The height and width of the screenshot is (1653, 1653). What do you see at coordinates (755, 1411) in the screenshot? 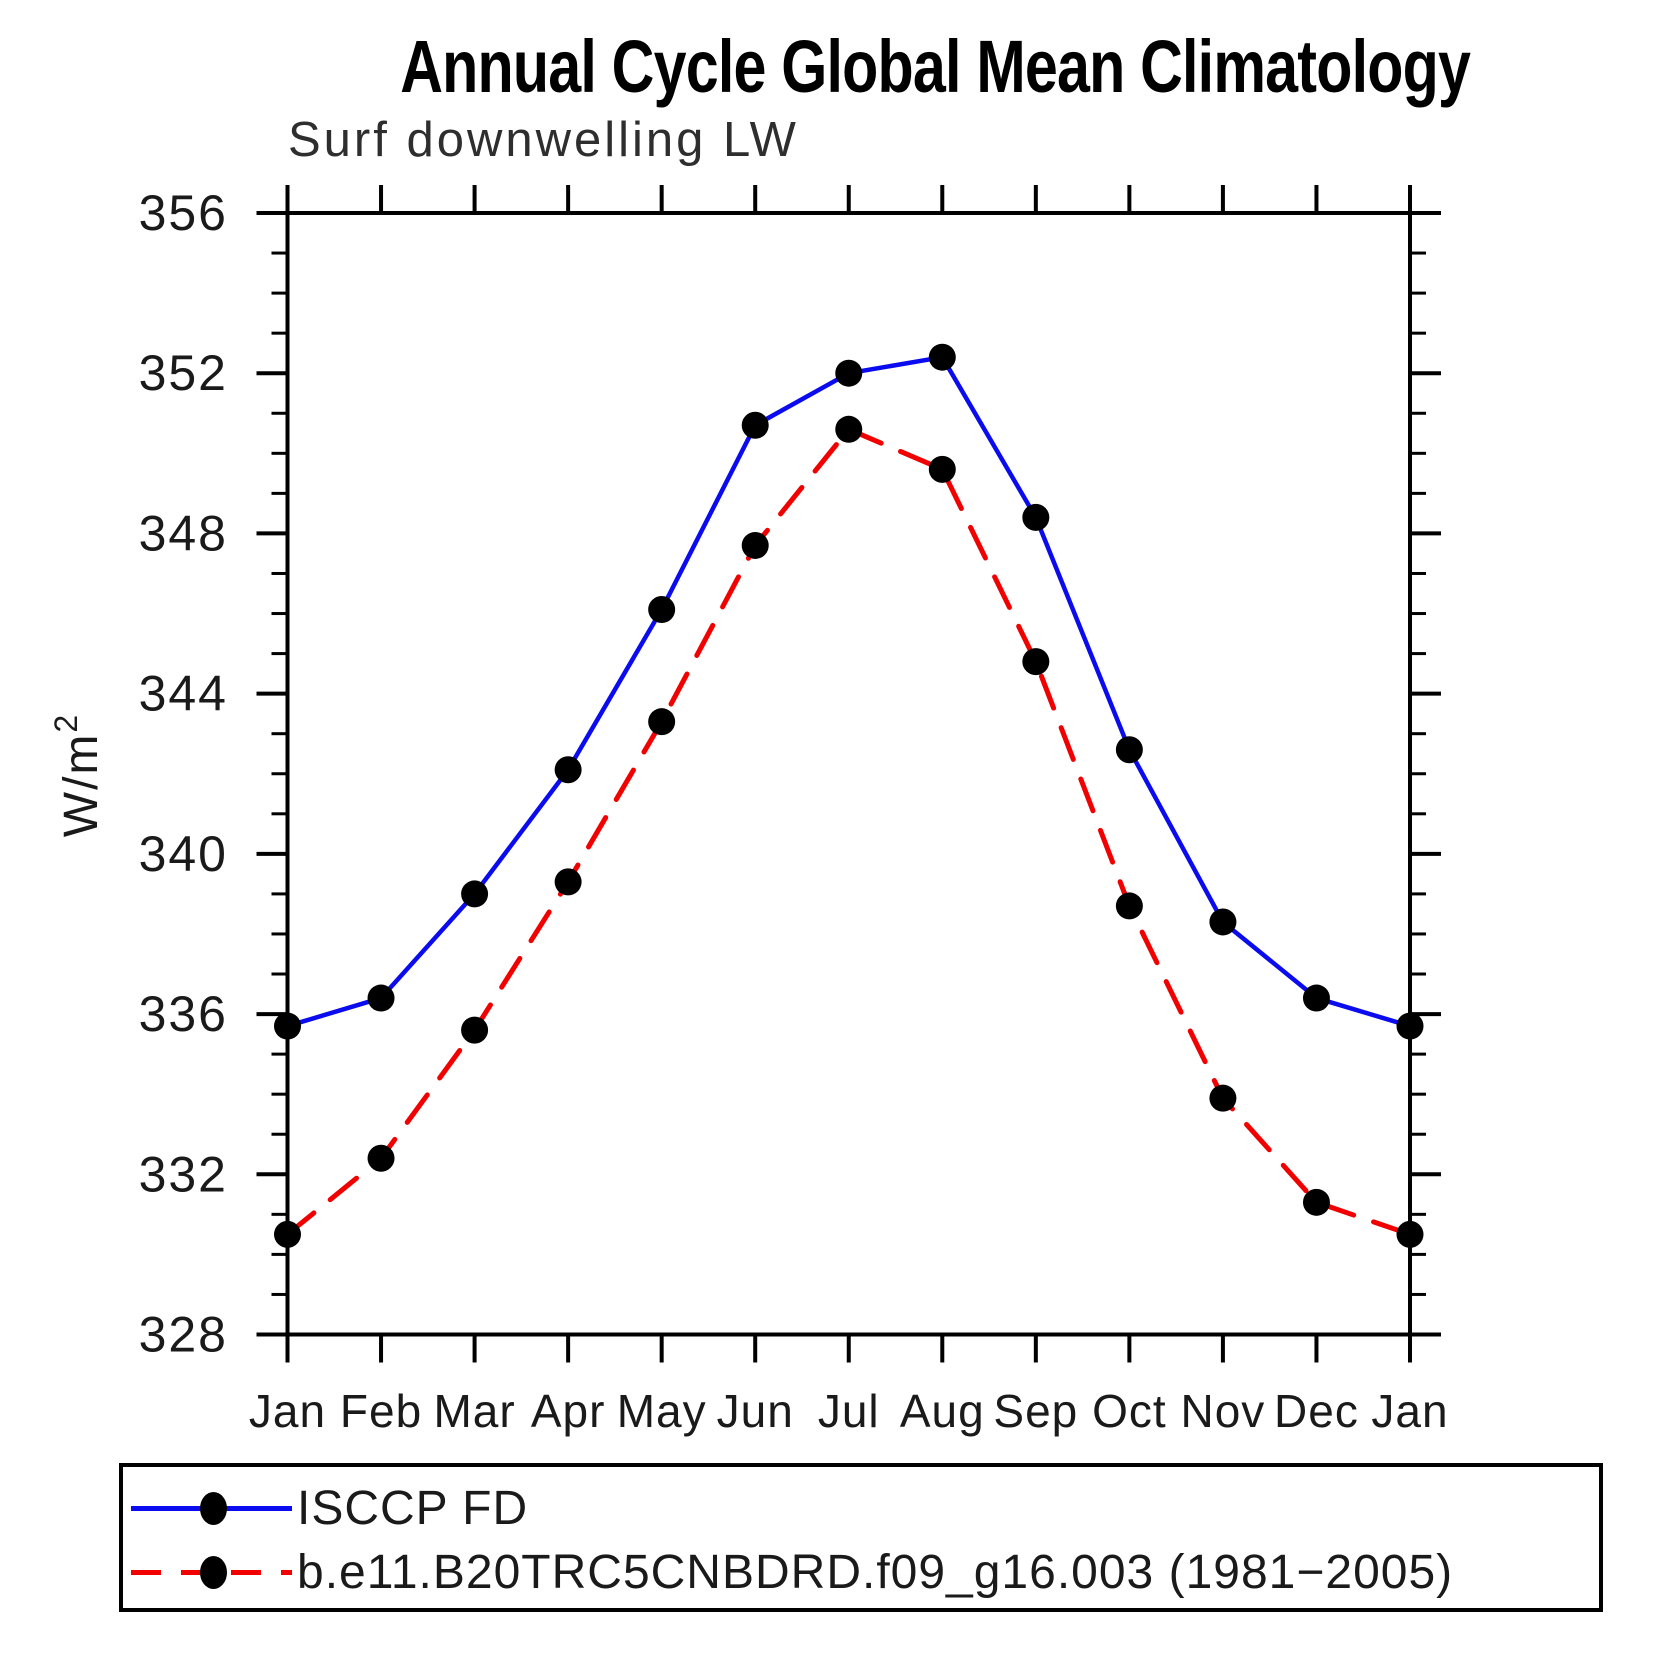
I see `x-axis-tick-label: Jun` at bounding box center [755, 1411].